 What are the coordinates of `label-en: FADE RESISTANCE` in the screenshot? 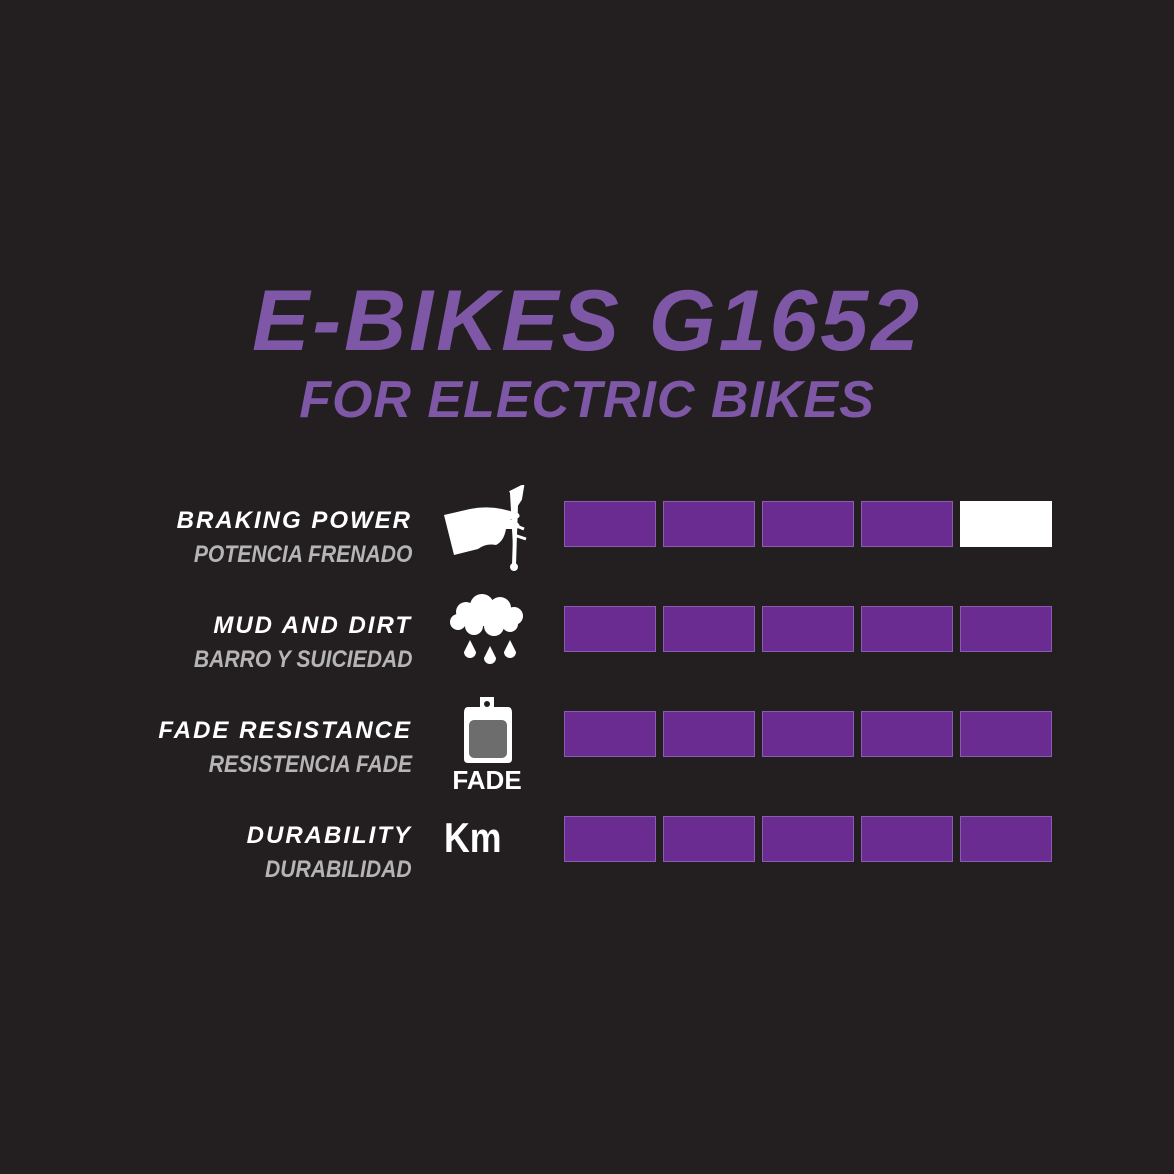 It's located at (285, 730).